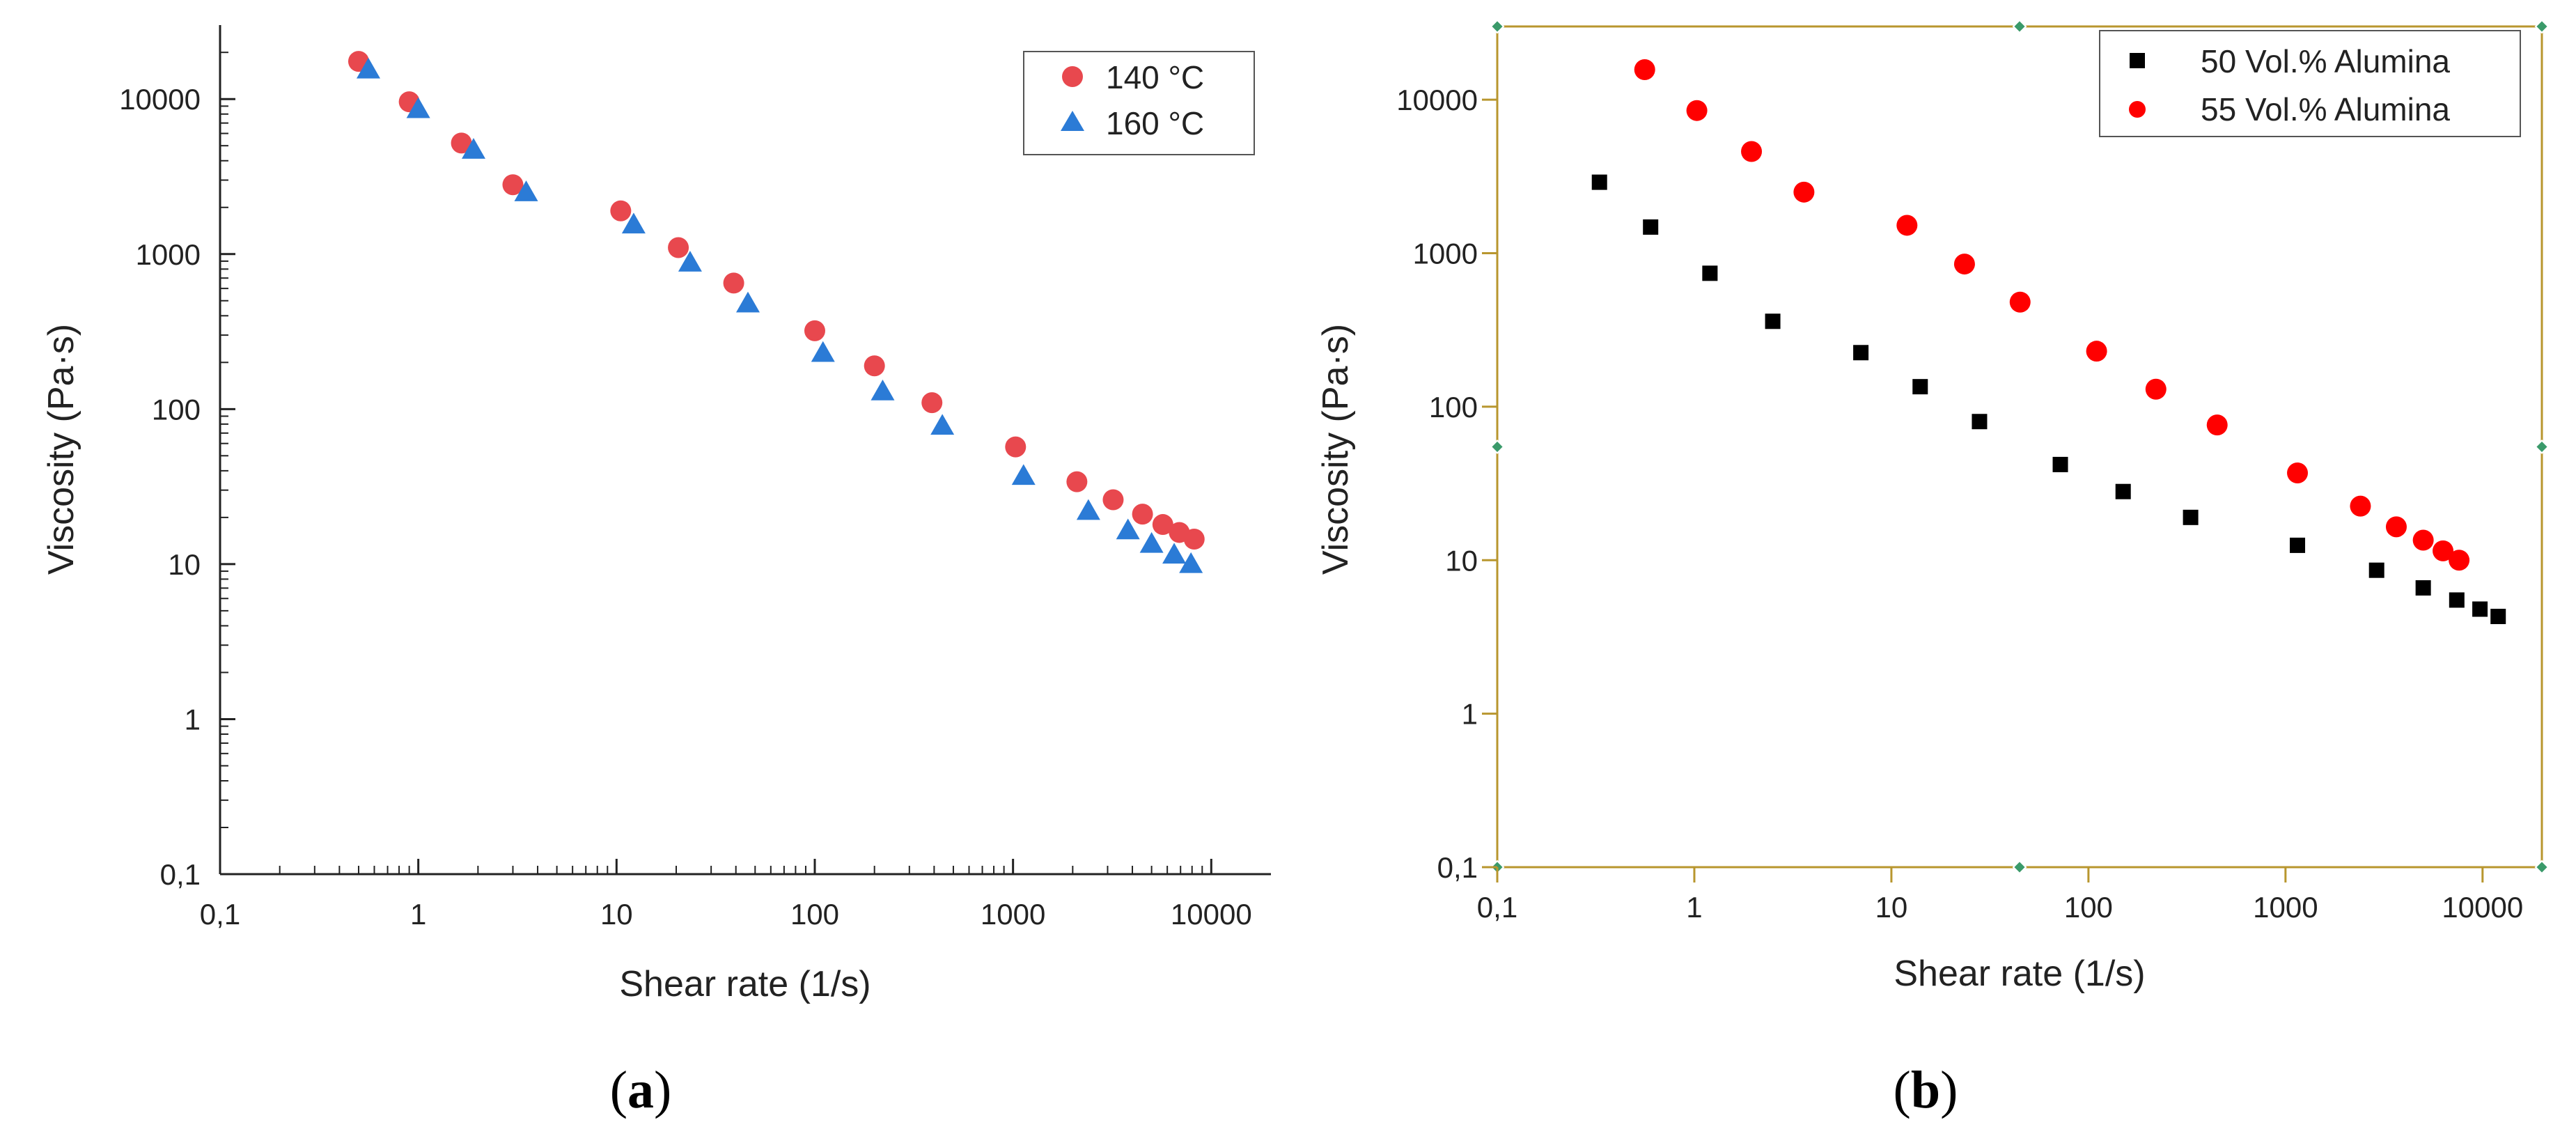  I want to click on chart-a-ytick-label: 0,1, so click(180, 874).